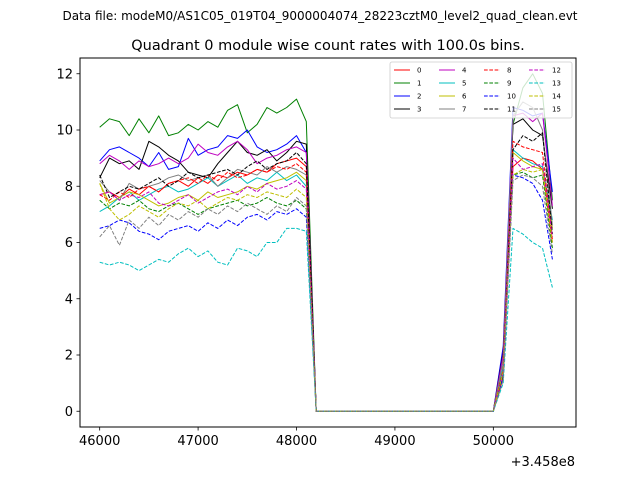 This screenshot has width=640, height=484. Describe the element at coordinates (464, 110) in the screenshot. I see `legend-label-7: 7` at that location.